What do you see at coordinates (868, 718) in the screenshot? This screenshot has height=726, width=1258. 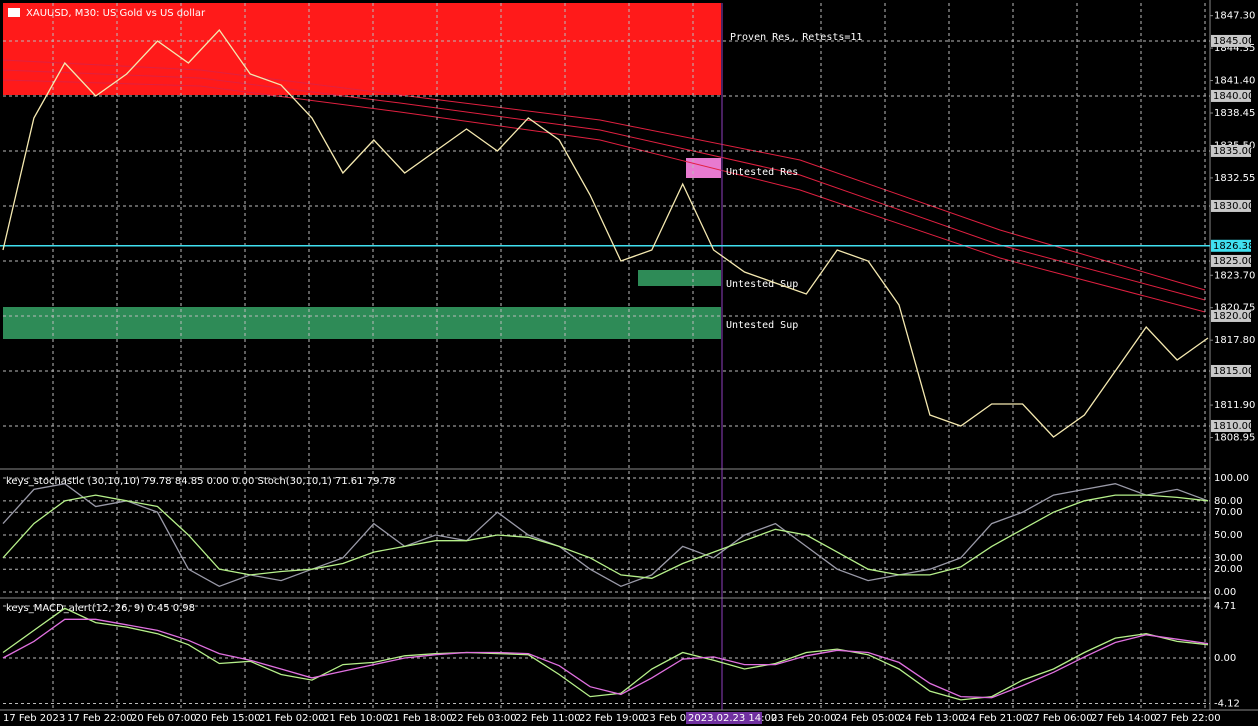 I see `time-label: 24 Feb 05:00` at bounding box center [868, 718].